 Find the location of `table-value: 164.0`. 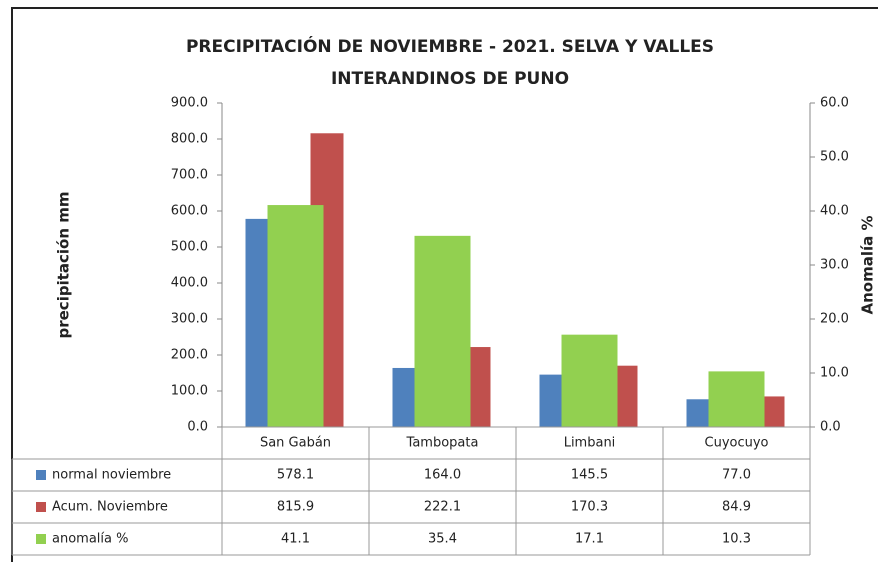

table-value: 164.0 is located at coordinates (442, 475).